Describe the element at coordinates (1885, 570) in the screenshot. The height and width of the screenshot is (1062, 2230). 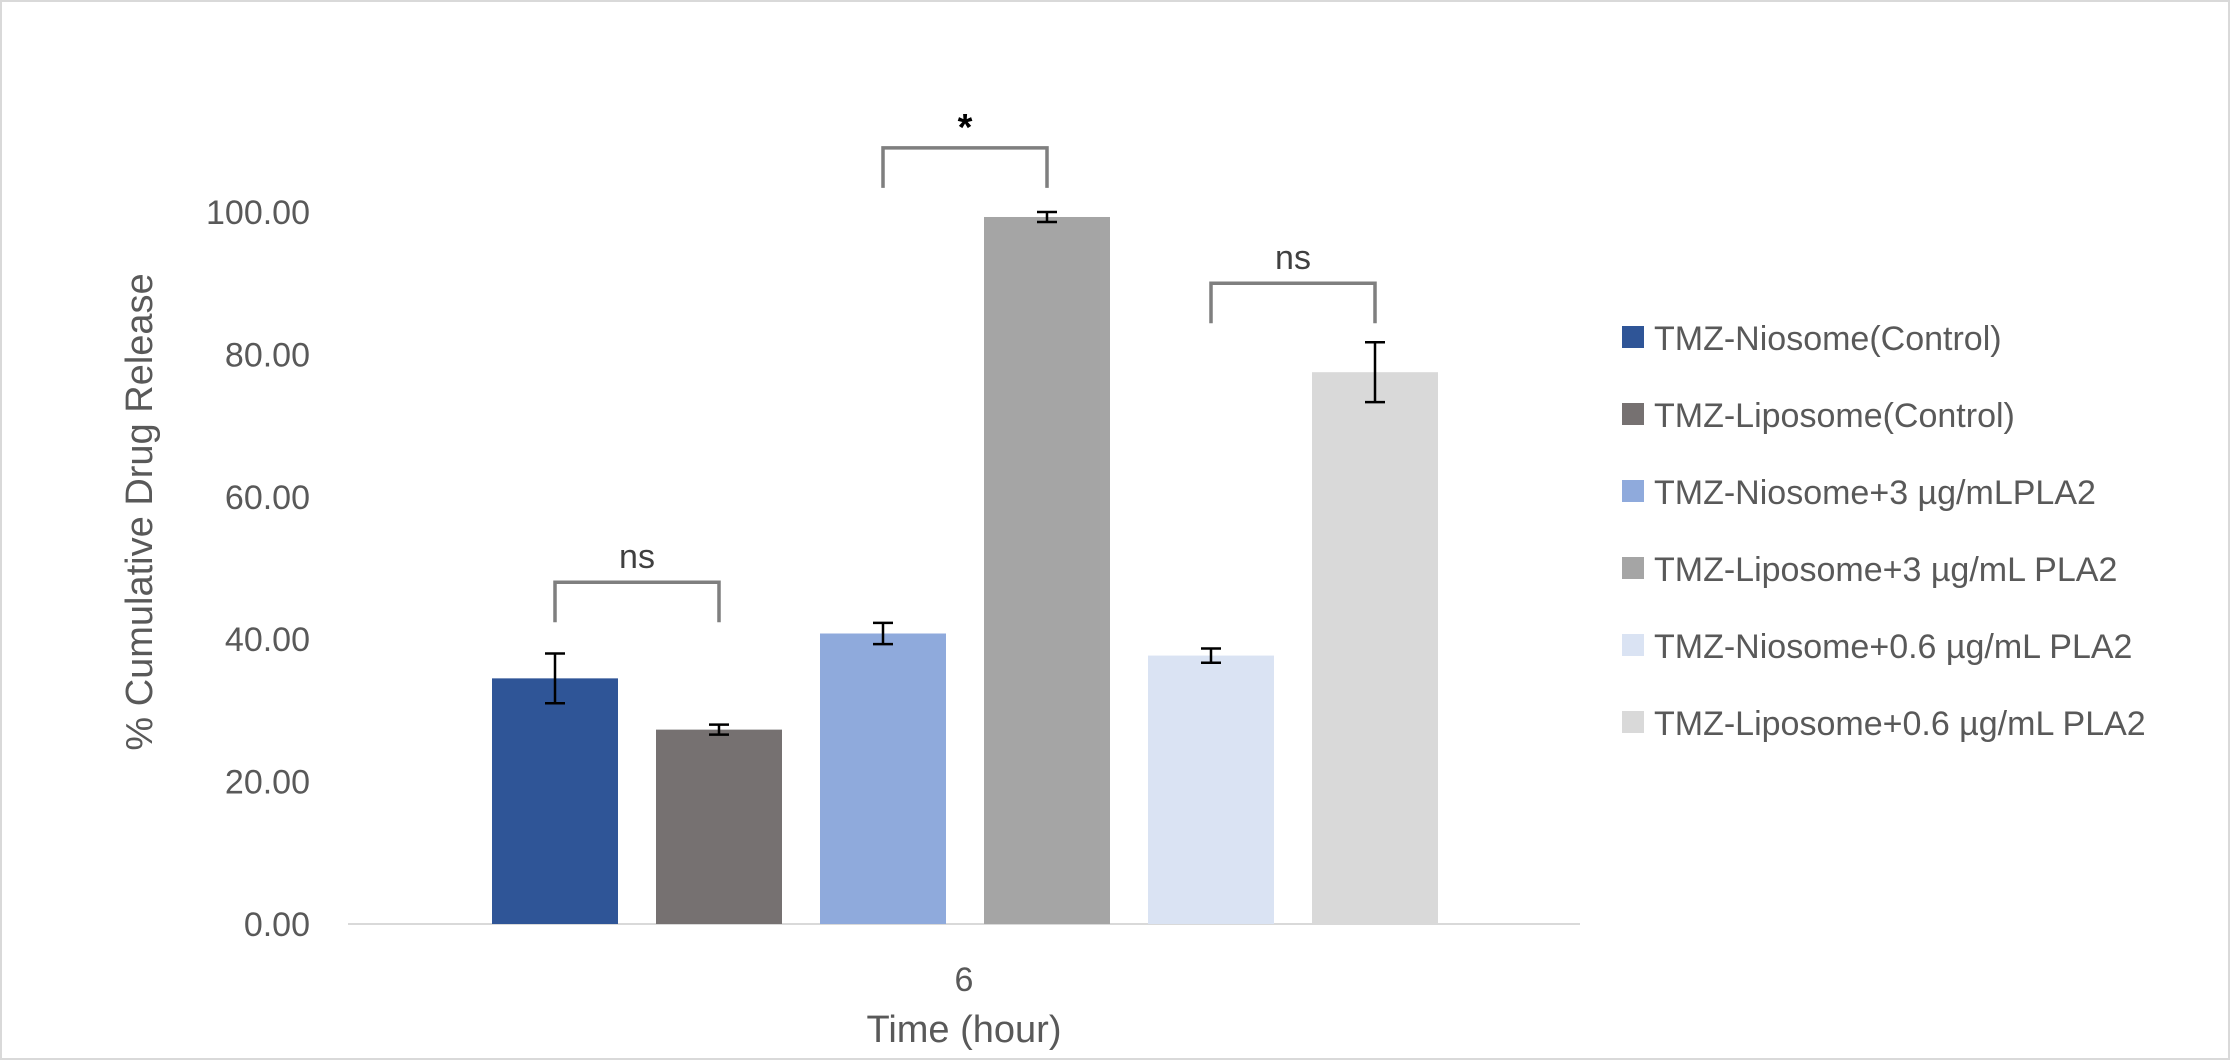
I see `legend-label: TMZ-Liposome+3 µg/mL PLA2` at that location.